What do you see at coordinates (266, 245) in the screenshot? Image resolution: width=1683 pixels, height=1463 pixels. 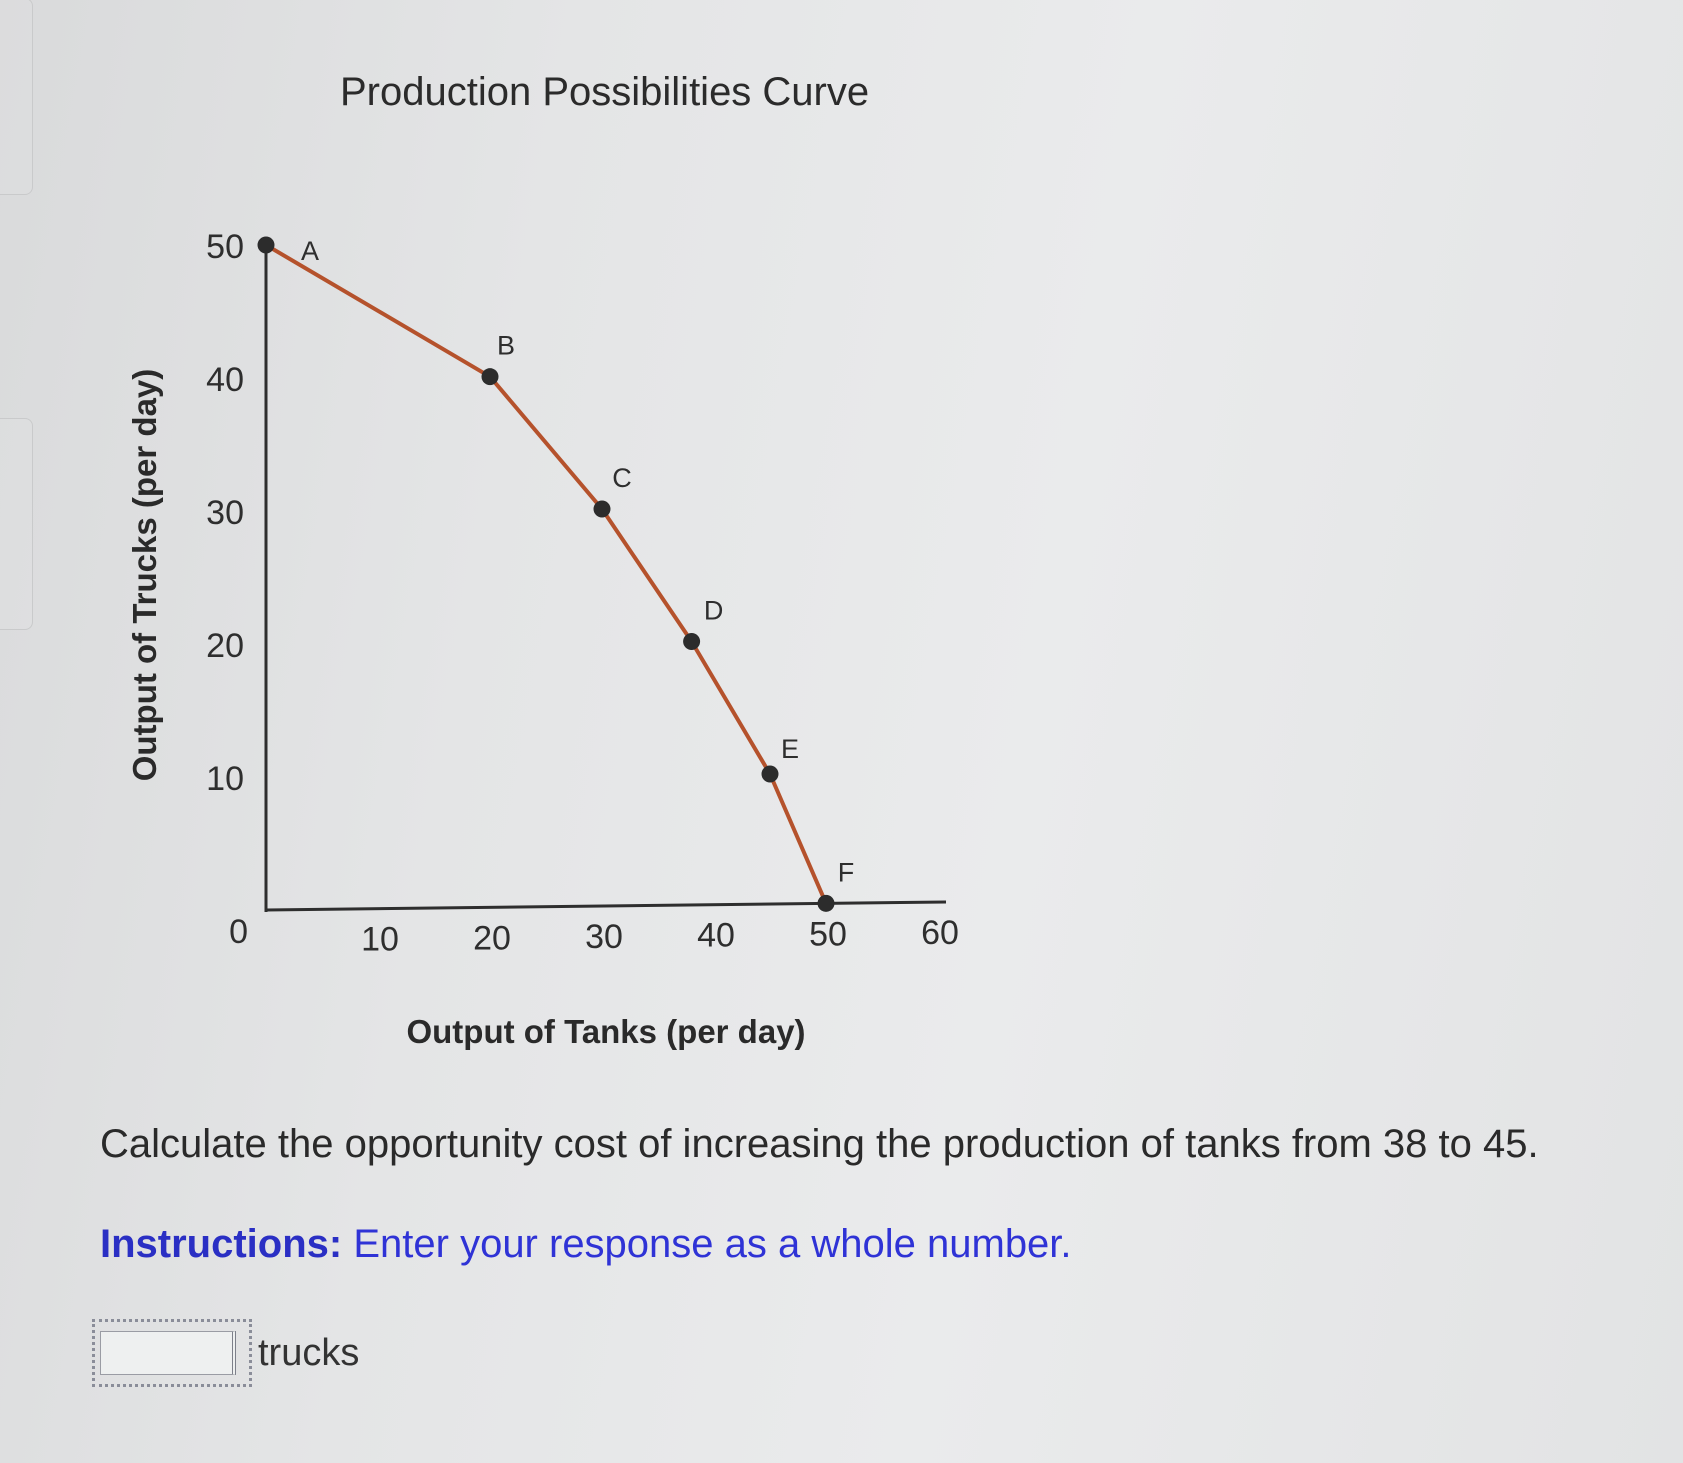 I see `point-a-marker` at bounding box center [266, 245].